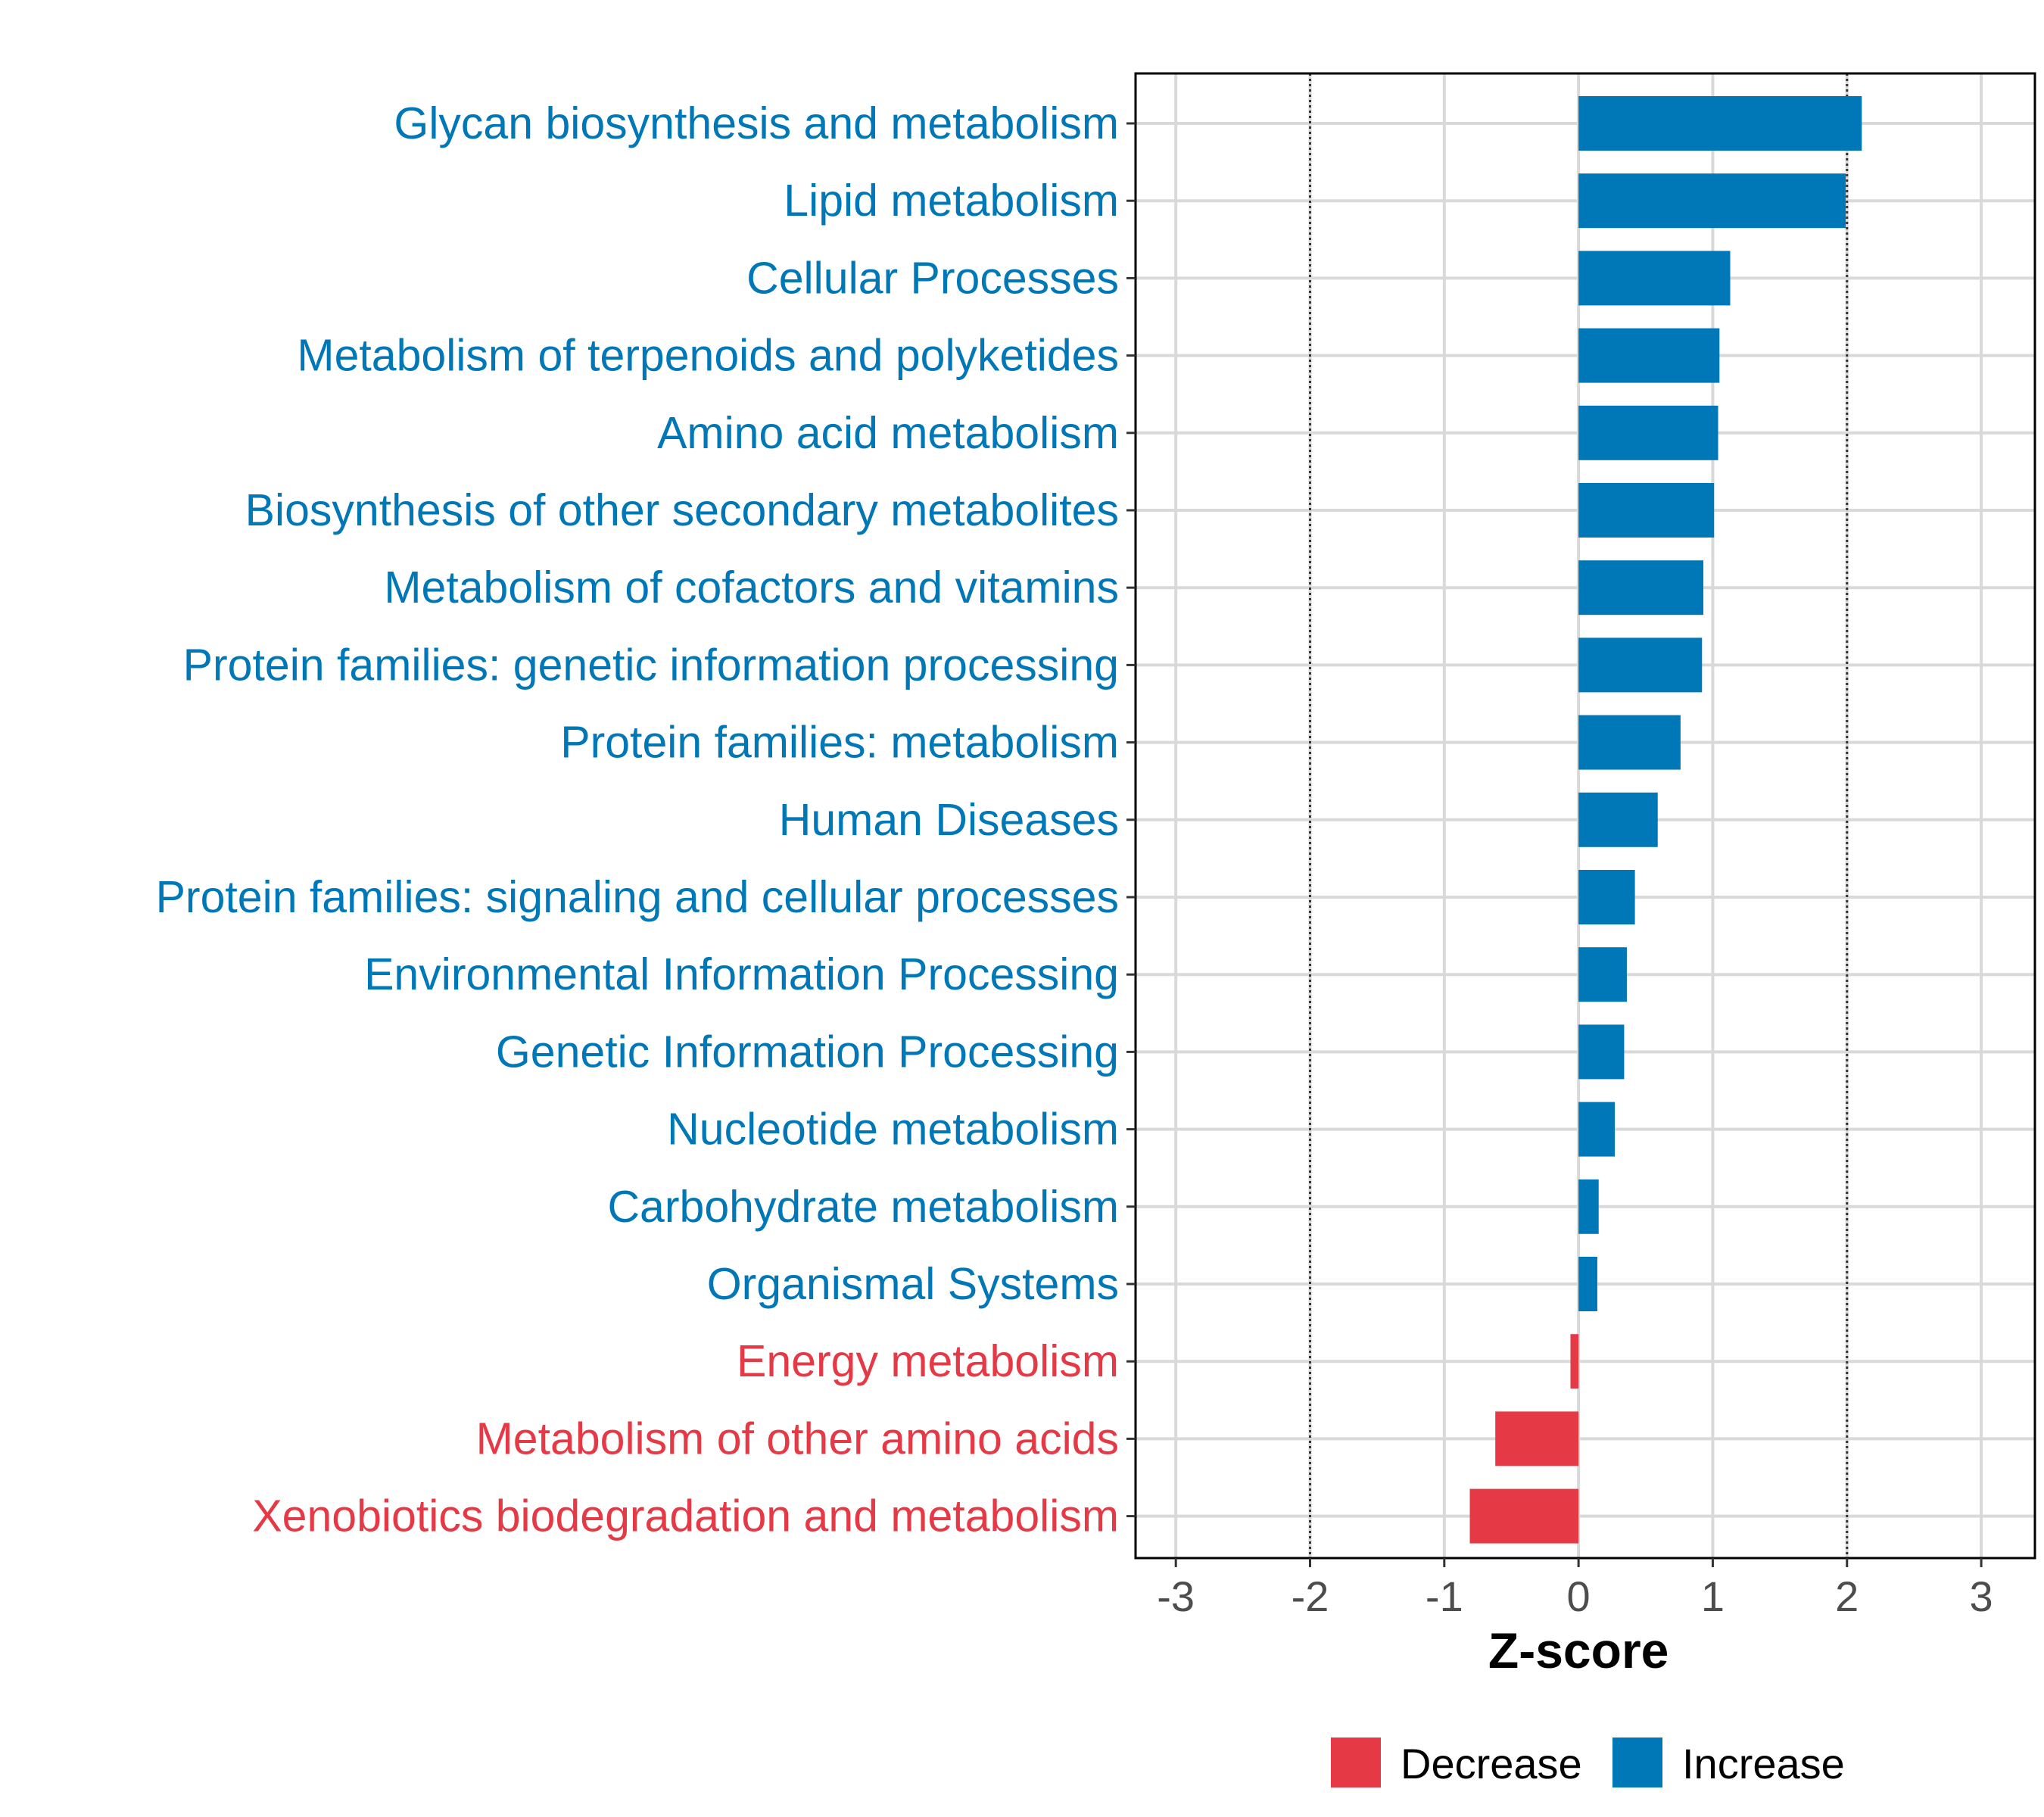  I want to click on y-tick-label: Nucleotide metabolism, so click(893, 1130).